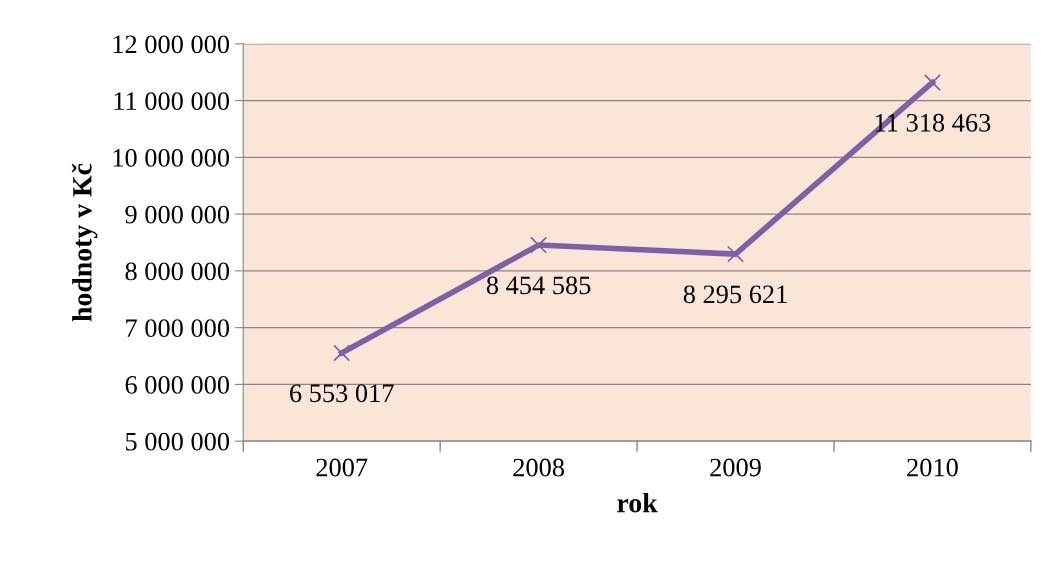 The image size is (1053, 562). What do you see at coordinates (342, 393) in the screenshot?
I see `data-label: 6 553 017` at bounding box center [342, 393].